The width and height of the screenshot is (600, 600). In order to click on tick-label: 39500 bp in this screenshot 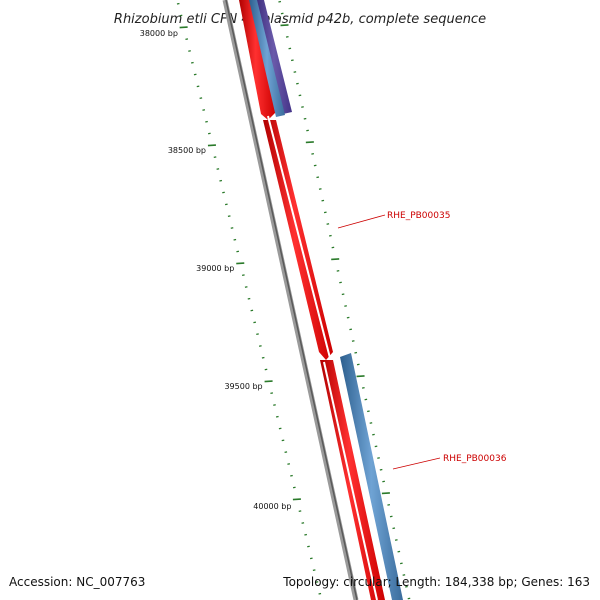, I will do `click(243, 386)`.